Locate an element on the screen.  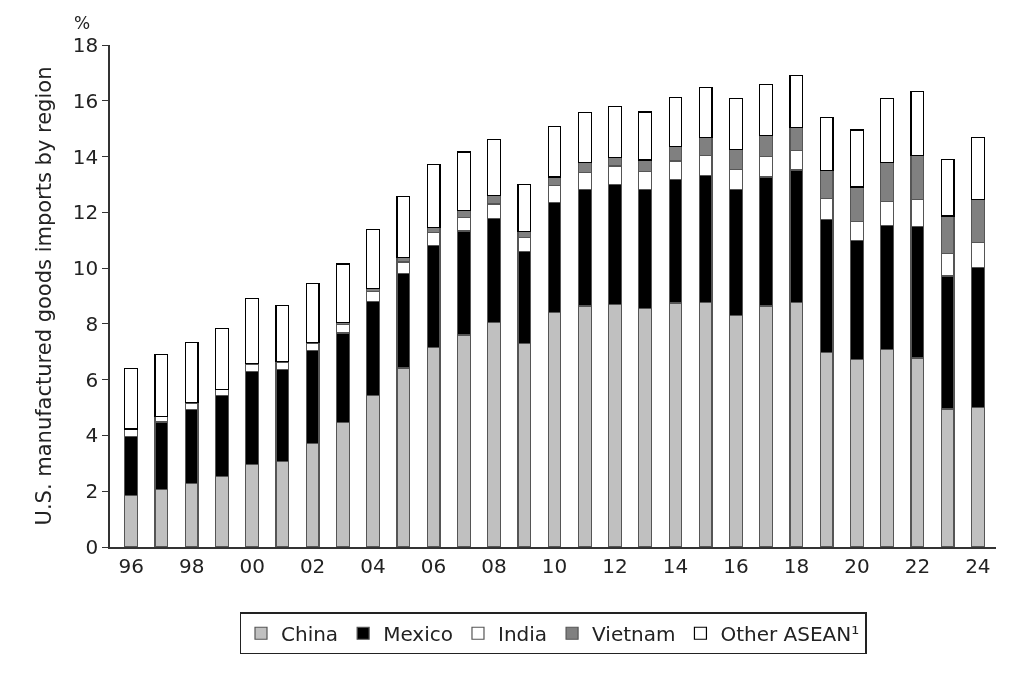
x-tick-label: 98 is located at coordinates (191, 565).